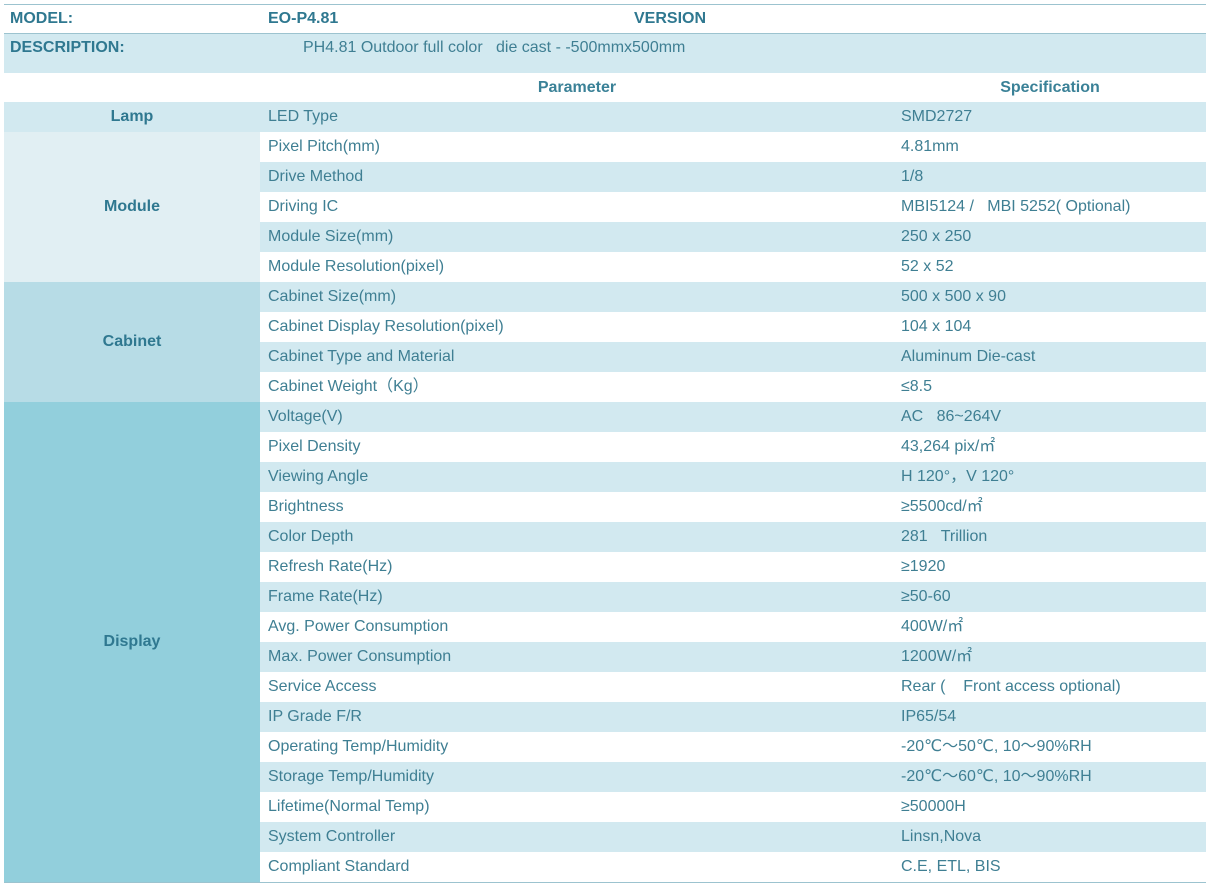 The image size is (1210, 885). I want to click on parameter-cell: Brightness, so click(306, 506).